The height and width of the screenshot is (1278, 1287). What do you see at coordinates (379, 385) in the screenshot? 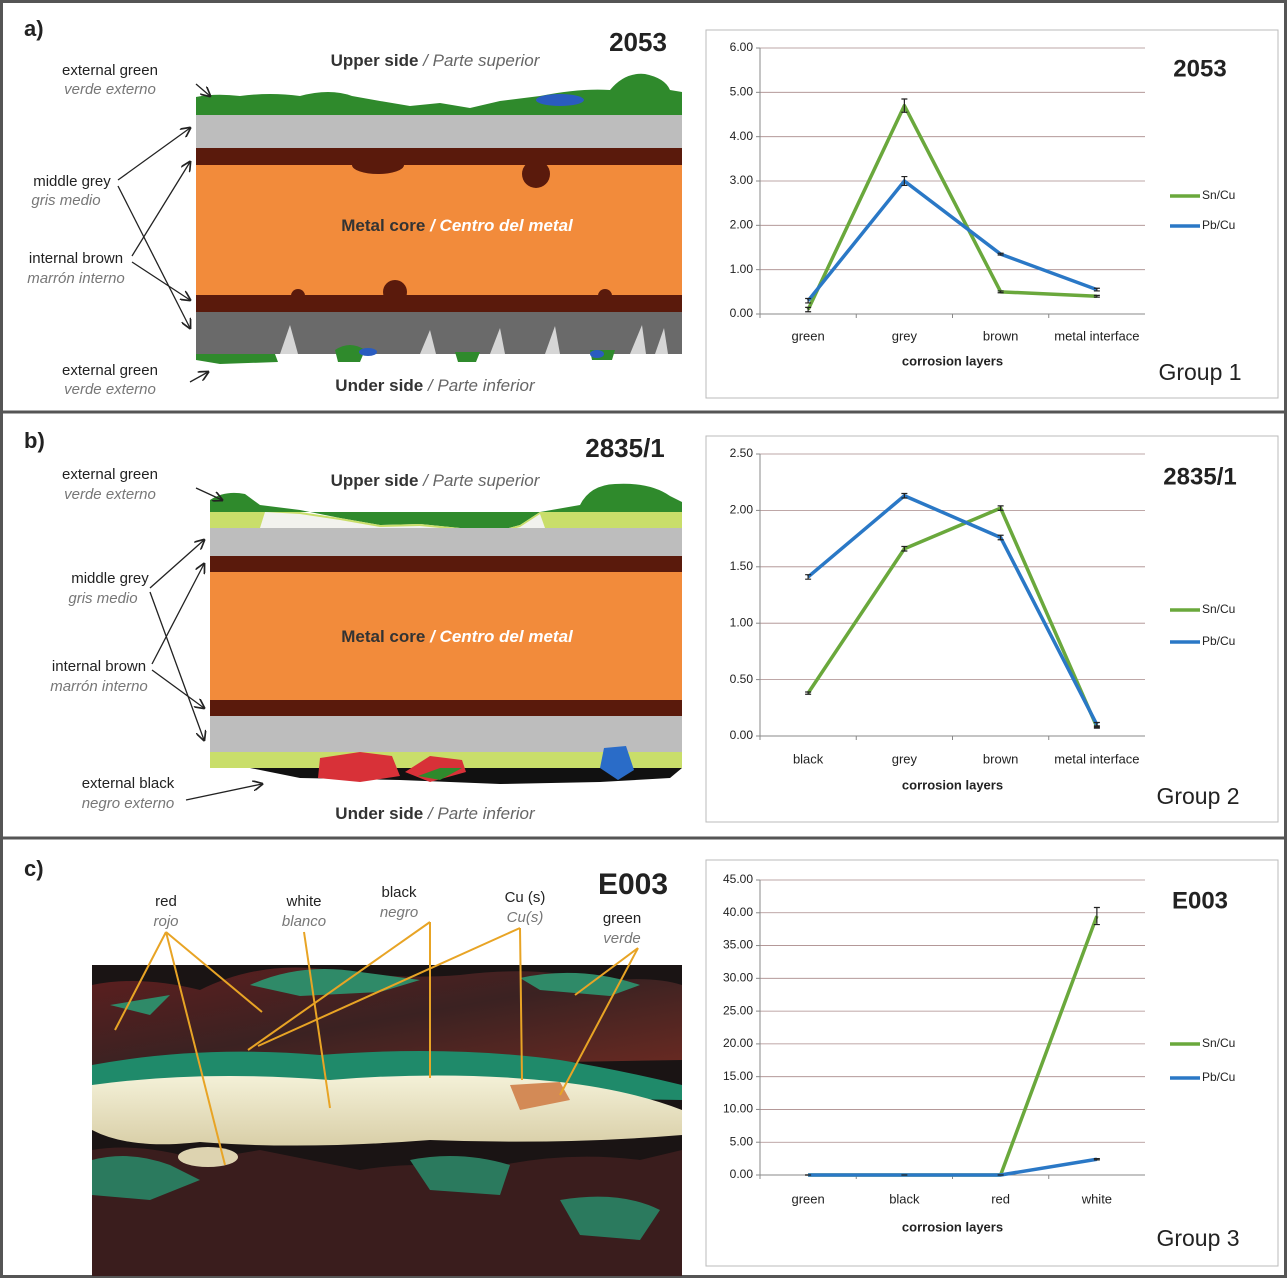
I see `label-en: Under side` at bounding box center [379, 385].